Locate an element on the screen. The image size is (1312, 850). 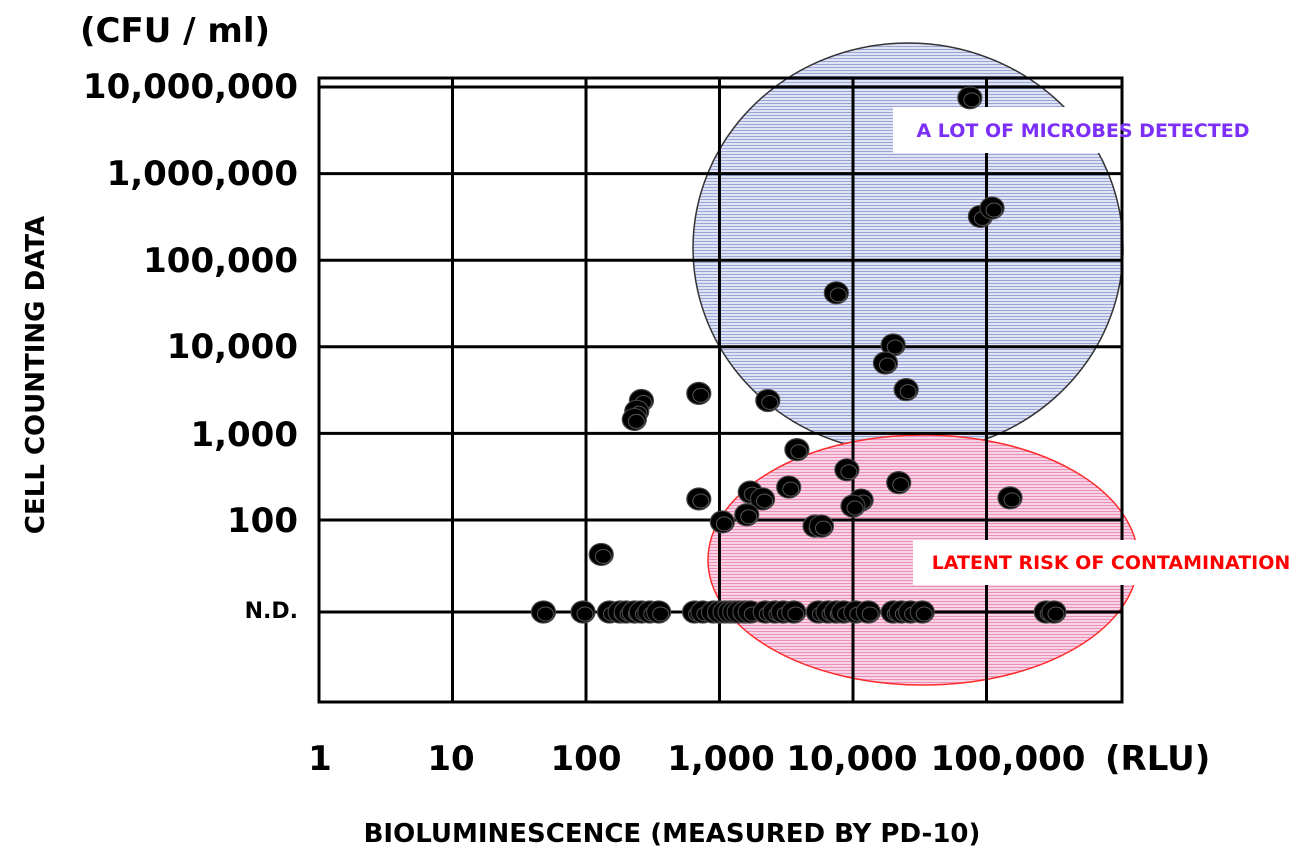
y-tick-label-nd: N.D. is located at coordinates (271, 611).